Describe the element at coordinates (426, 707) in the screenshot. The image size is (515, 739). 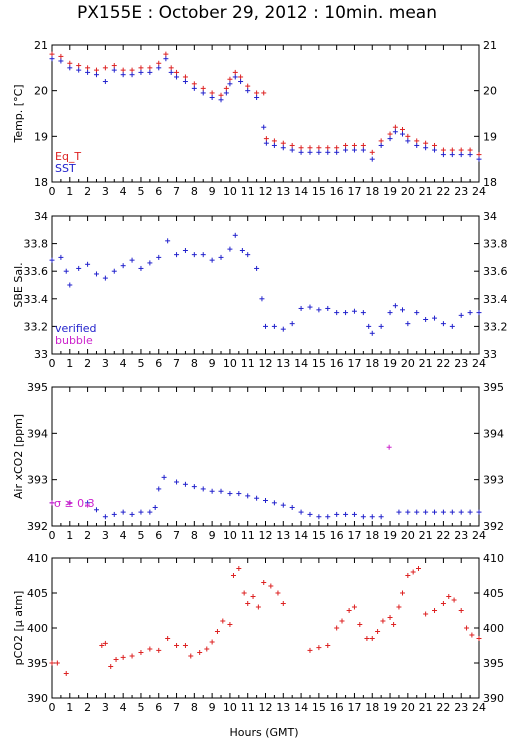
I see `x-tick-label: 21` at that location.